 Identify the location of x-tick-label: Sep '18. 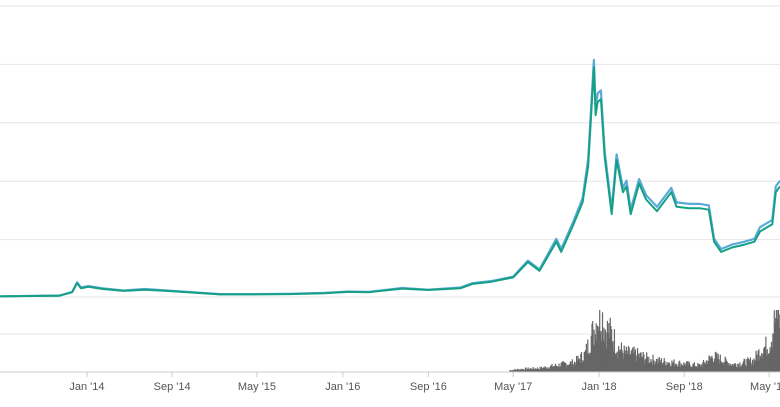
(684, 387).